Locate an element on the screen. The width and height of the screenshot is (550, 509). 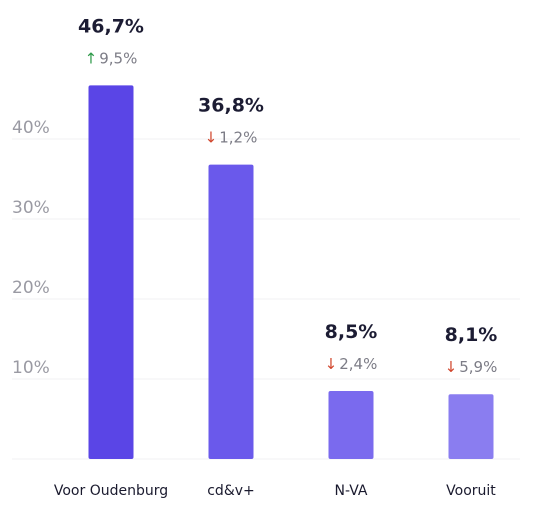
change-label: ↓ 2,4% is located at coordinates (351, 364).